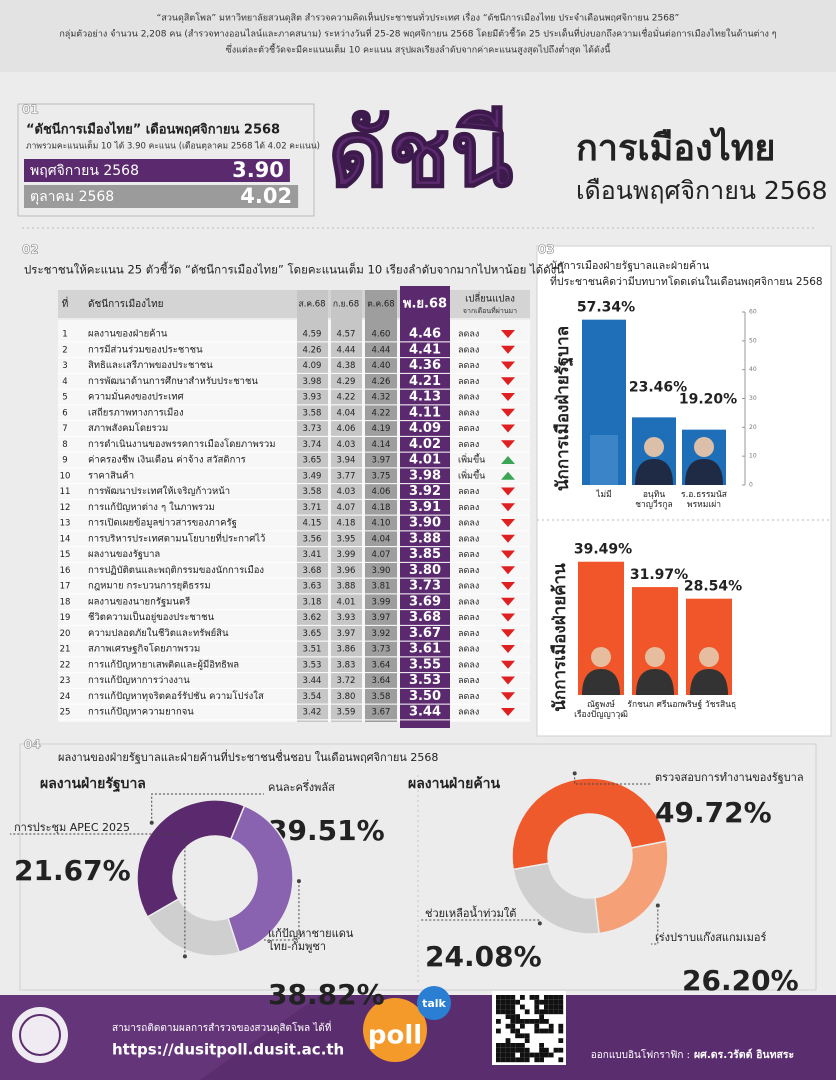 The width and height of the screenshot is (836, 1080). I want to click on score: 4.04, so click(346, 413).